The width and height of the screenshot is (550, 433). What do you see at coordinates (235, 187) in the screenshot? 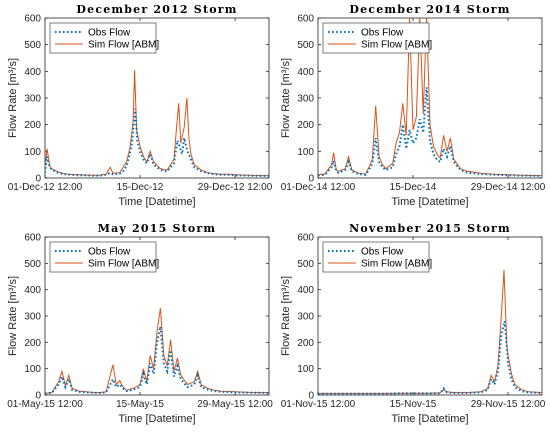
I see `x-tick-label: 29-Dec-12 12:00` at bounding box center [235, 187].